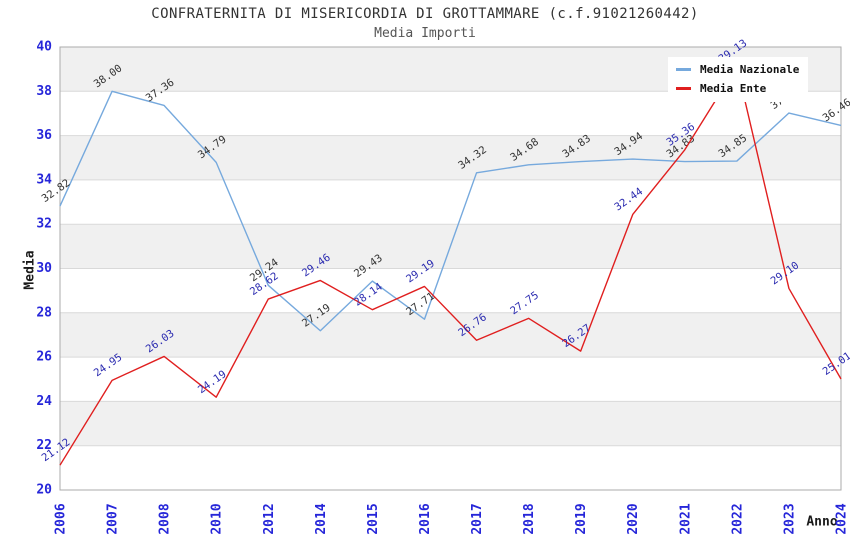 The width and height of the screenshot is (850, 550). What do you see at coordinates (269, 518) in the screenshot?
I see `x-tick-label: 2012` at bounding box center [269, 518].